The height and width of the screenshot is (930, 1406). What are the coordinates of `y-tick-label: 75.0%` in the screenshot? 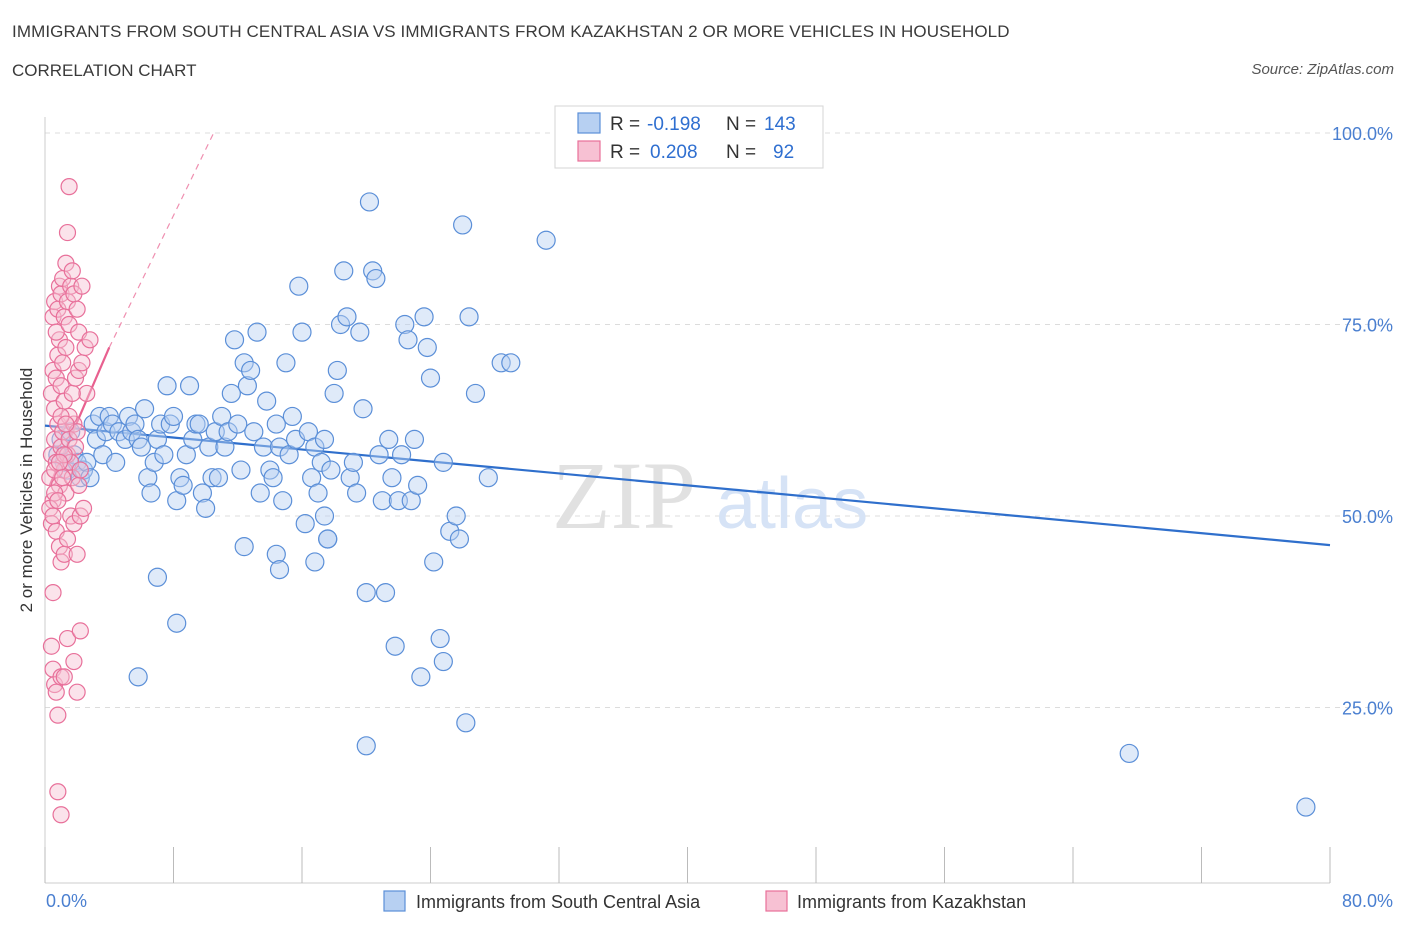 It's located at (1367, 326).